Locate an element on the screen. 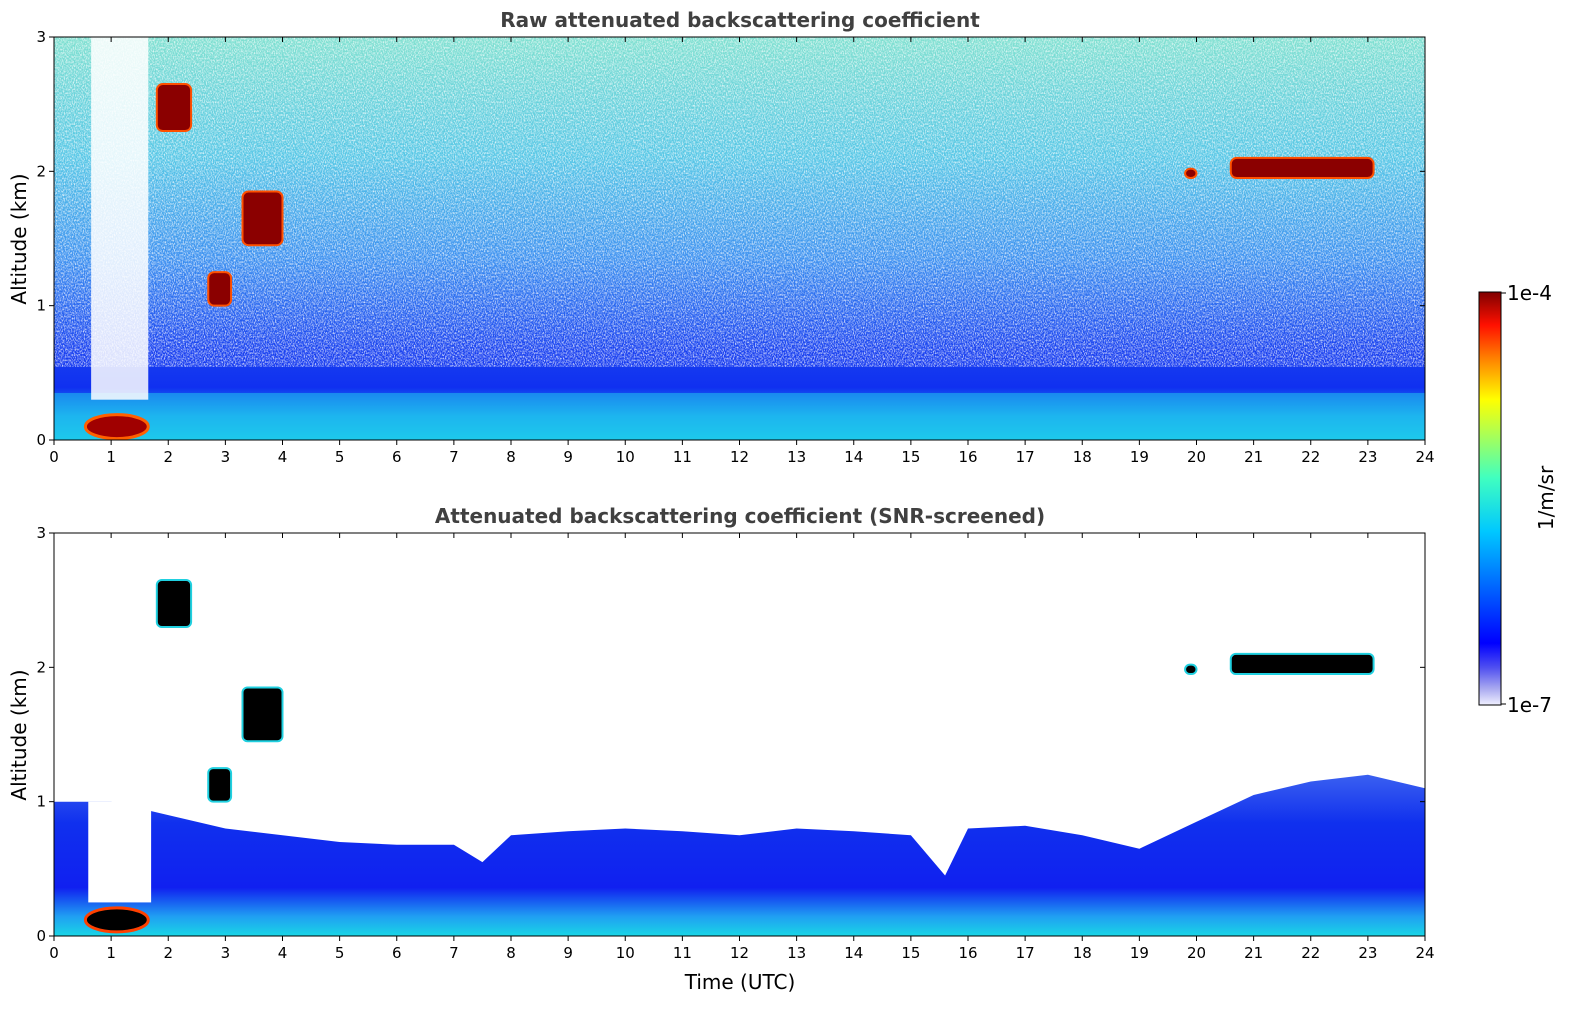 Image resolution: width=1595 pixels, height=1020 pixels. x-axis-label: Time (UTC) is located at coordinates (740, 982).